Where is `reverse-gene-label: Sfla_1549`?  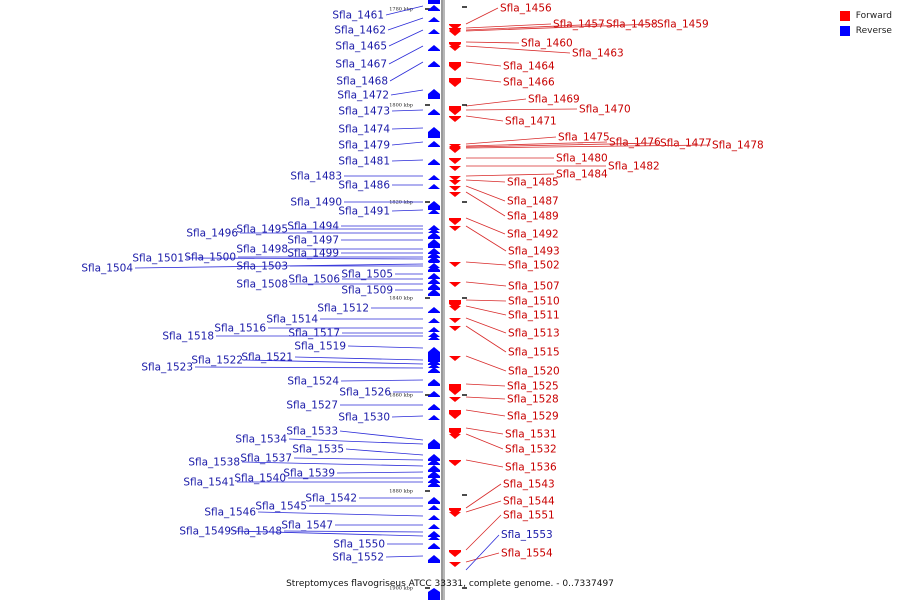
reverse-gene-label: Sfla_1549 is located at coordinates (205, 532).